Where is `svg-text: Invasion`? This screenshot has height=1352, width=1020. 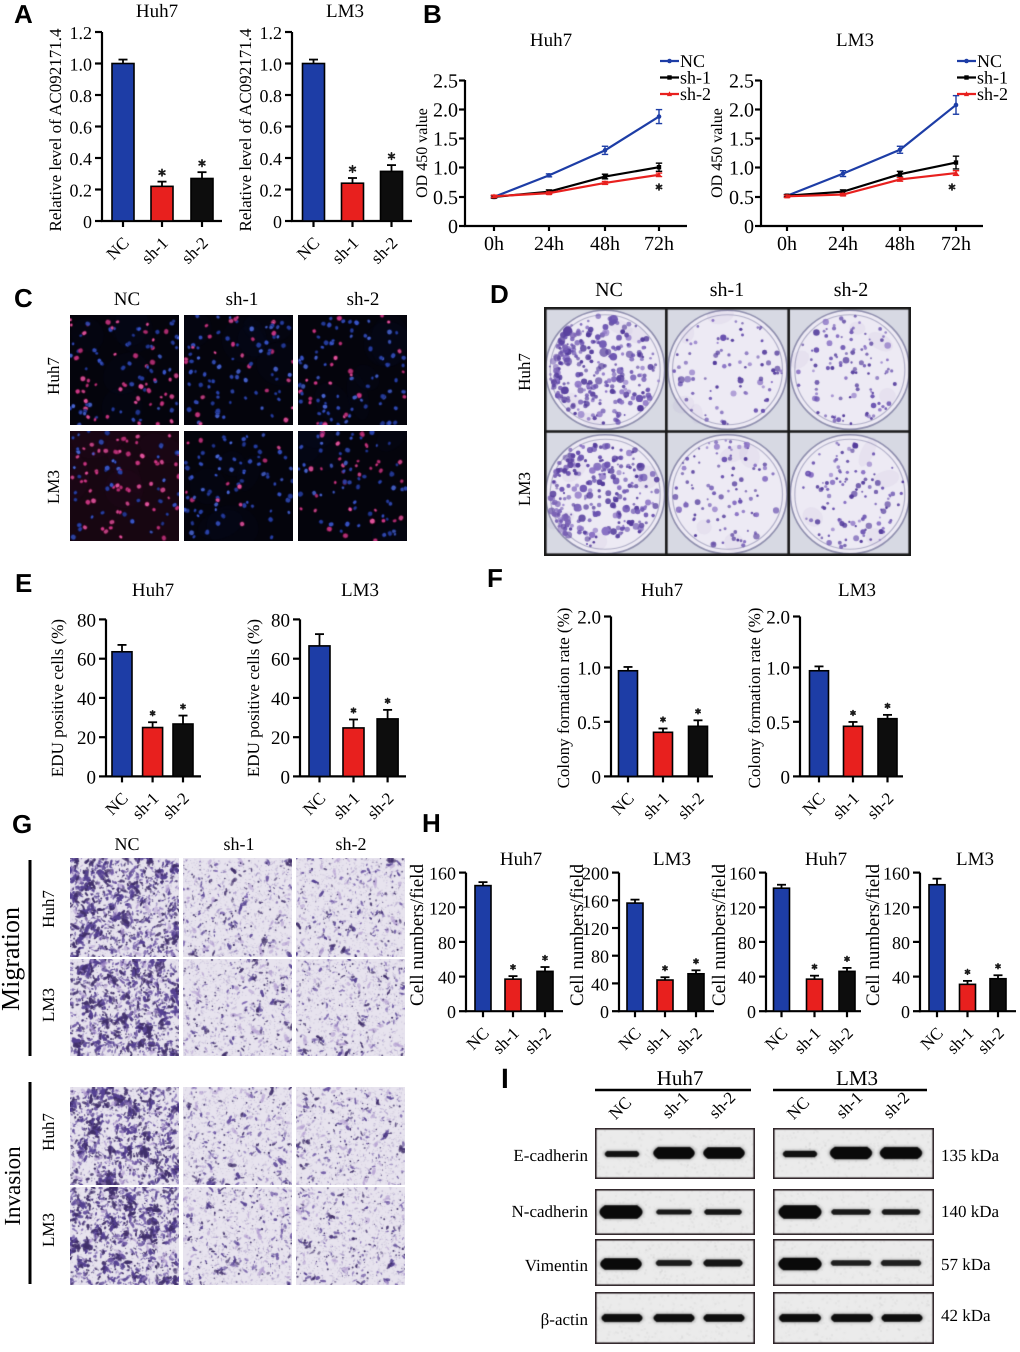
svg-text: Invasion is located at coordinates (12, 1186).